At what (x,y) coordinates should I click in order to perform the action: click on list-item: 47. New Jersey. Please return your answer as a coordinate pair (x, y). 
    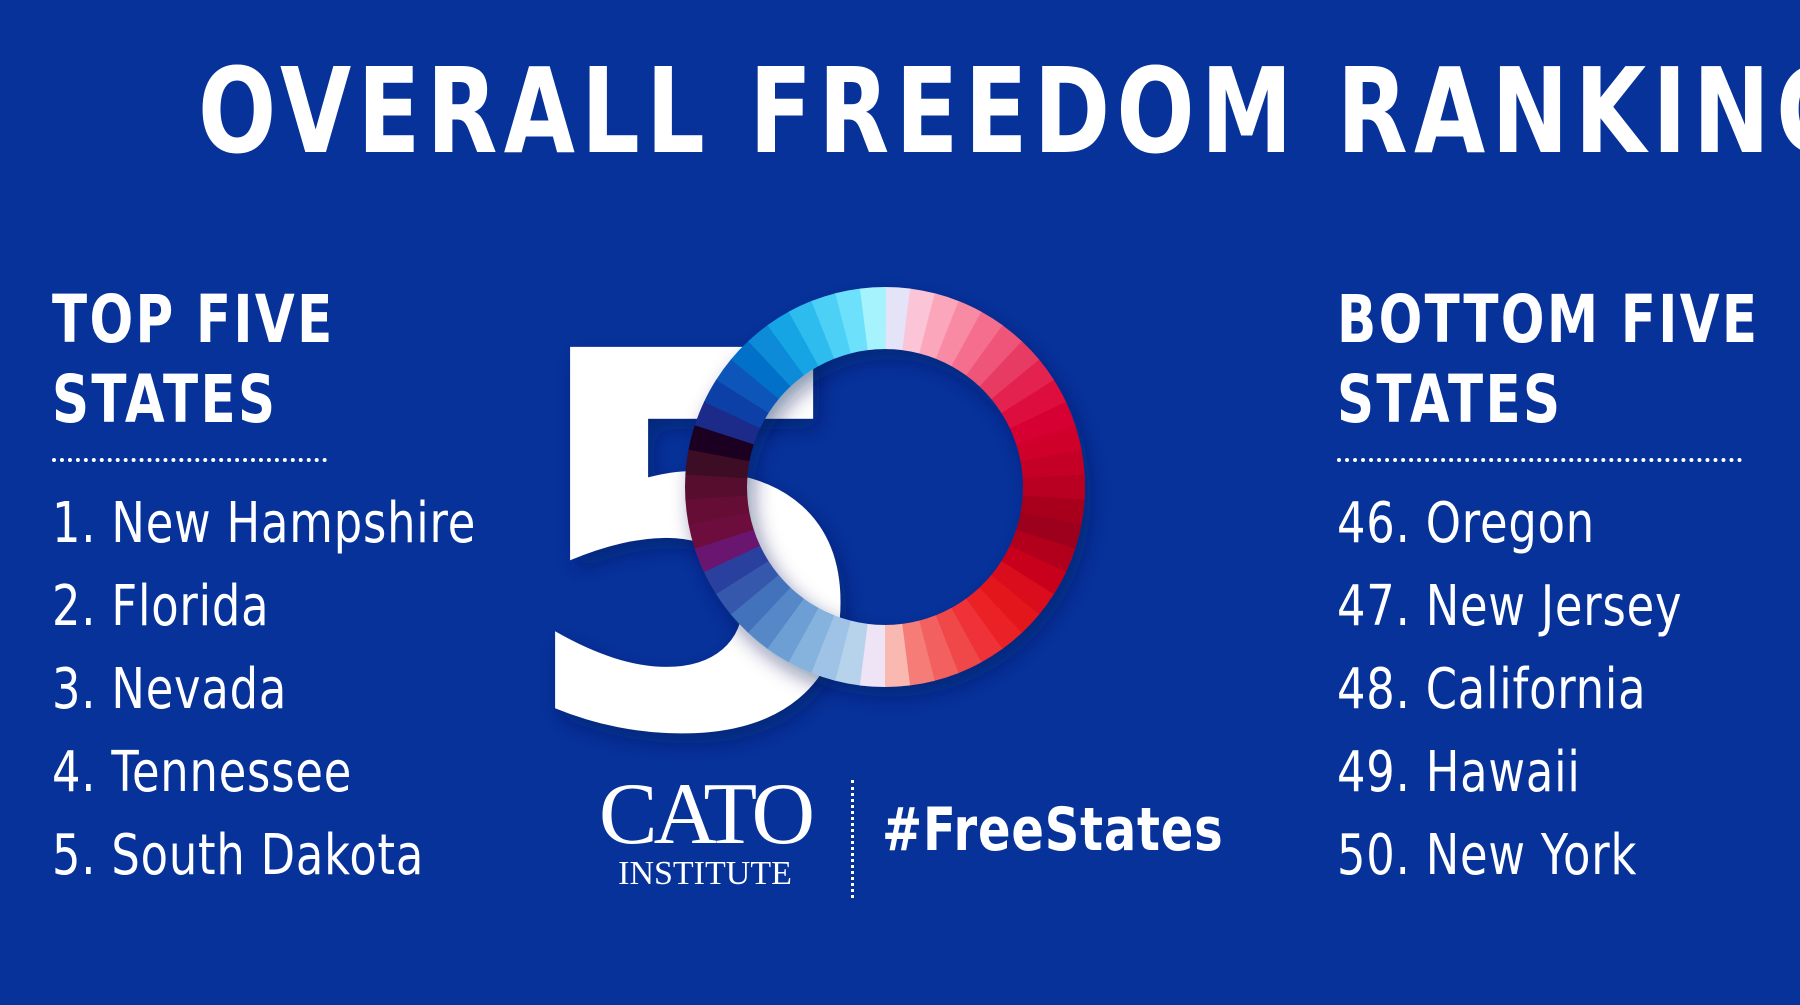
    Looking at the image, I should click on (1510, 606).